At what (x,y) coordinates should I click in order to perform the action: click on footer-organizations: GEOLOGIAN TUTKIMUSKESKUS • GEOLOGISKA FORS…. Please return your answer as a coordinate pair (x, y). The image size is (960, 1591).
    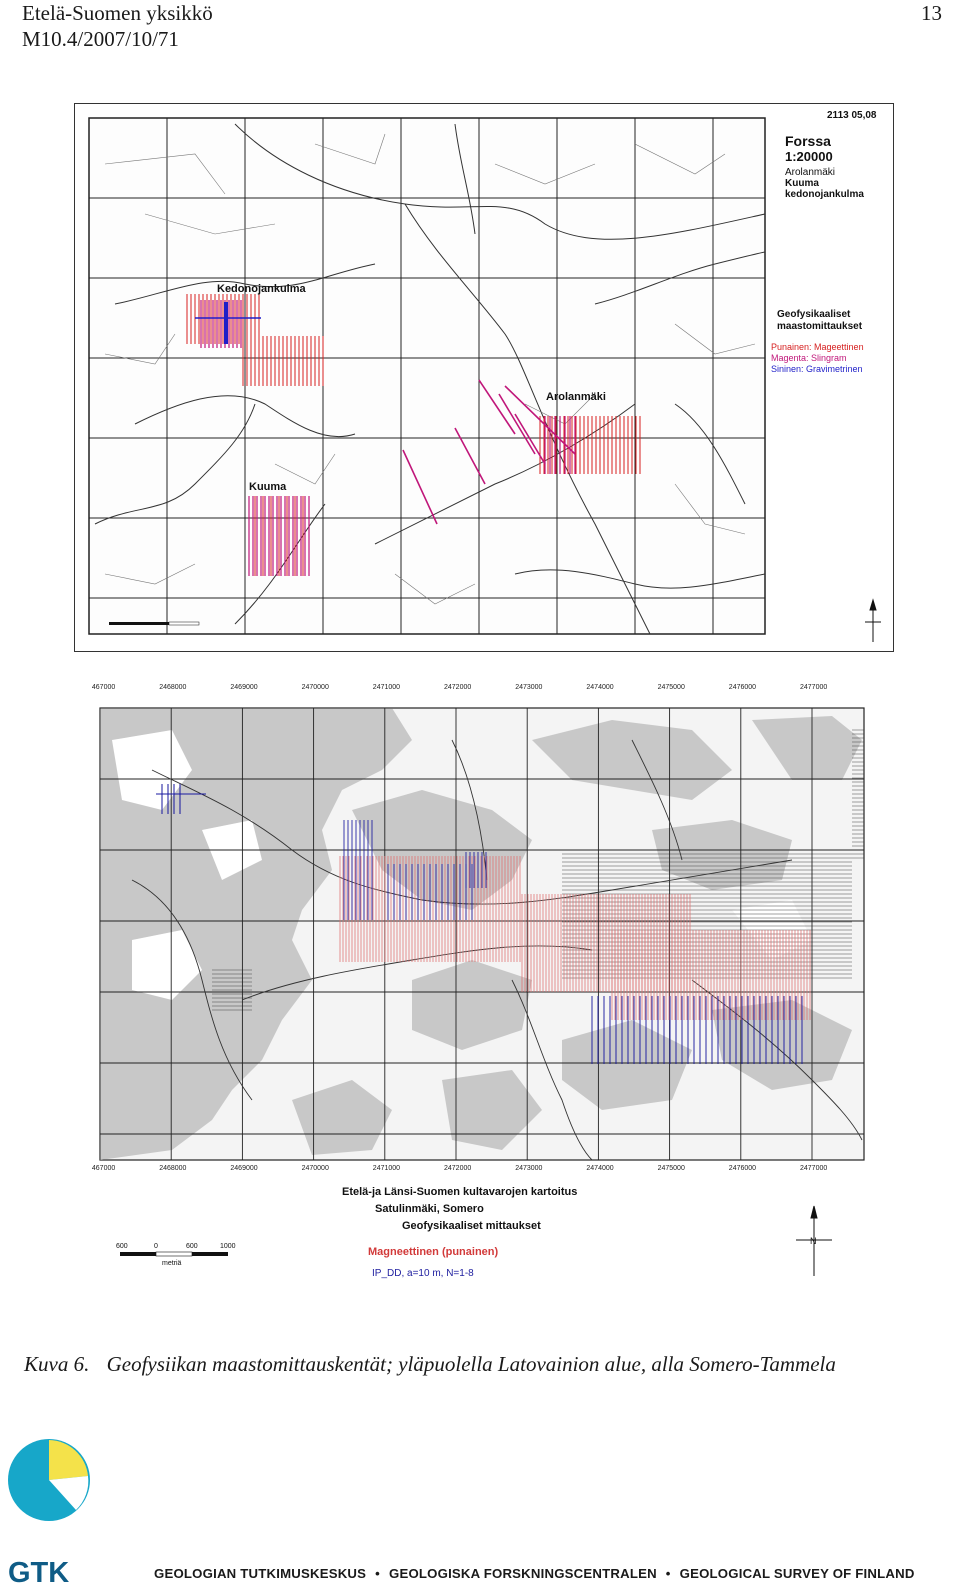
    Looking at the image, I should click on (534, 1573).